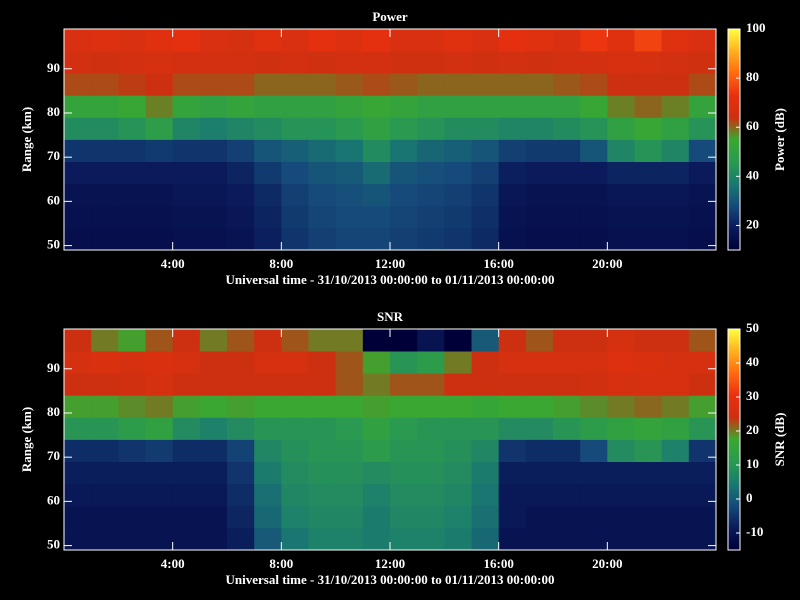 The image size is (800, 600). Describe the element at coordinates (756, 27) in the screenshot. I see `colorbar-tick-label: 100` at that location.